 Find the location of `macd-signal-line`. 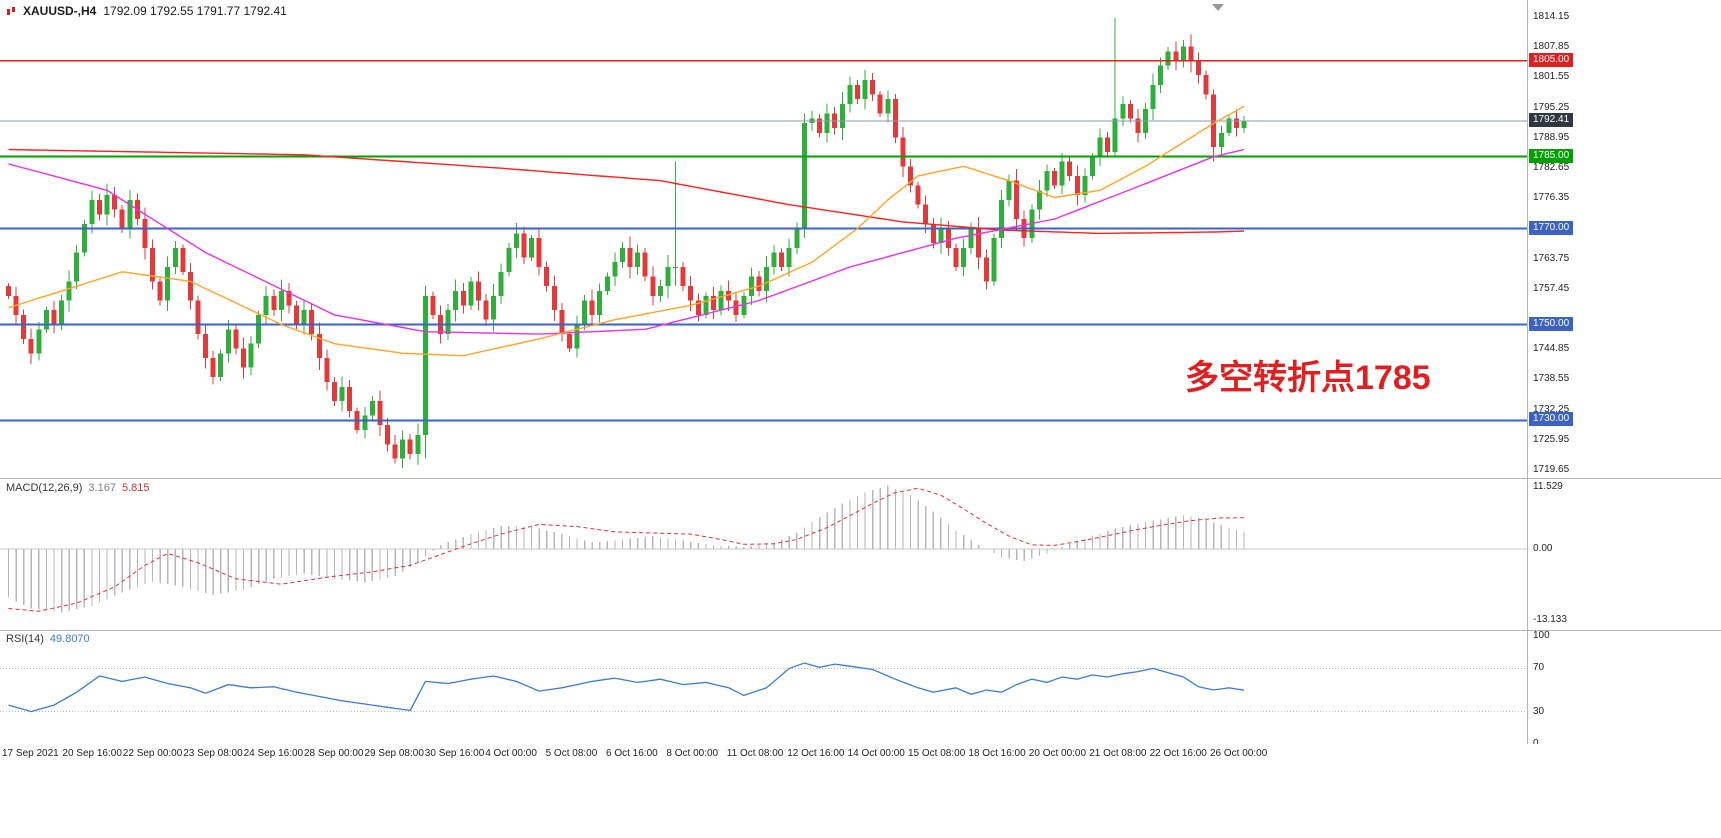

macd-signal-line is located at coordinates (626, 549).